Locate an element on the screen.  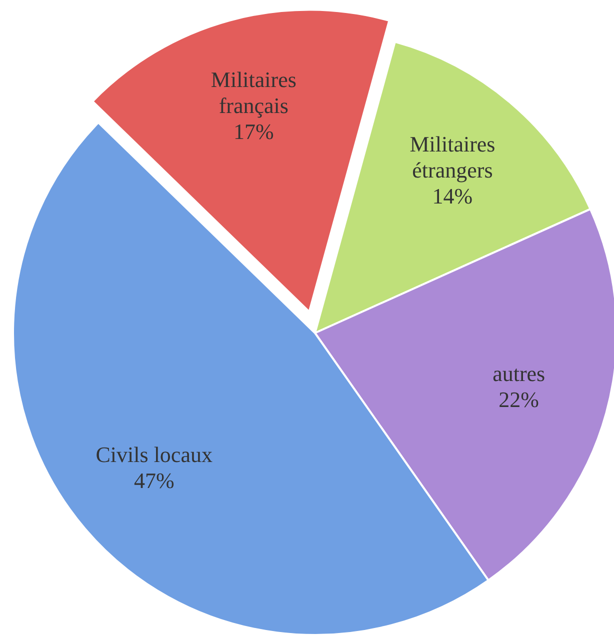
data-label: 17% is located at coordinates (253, 131).